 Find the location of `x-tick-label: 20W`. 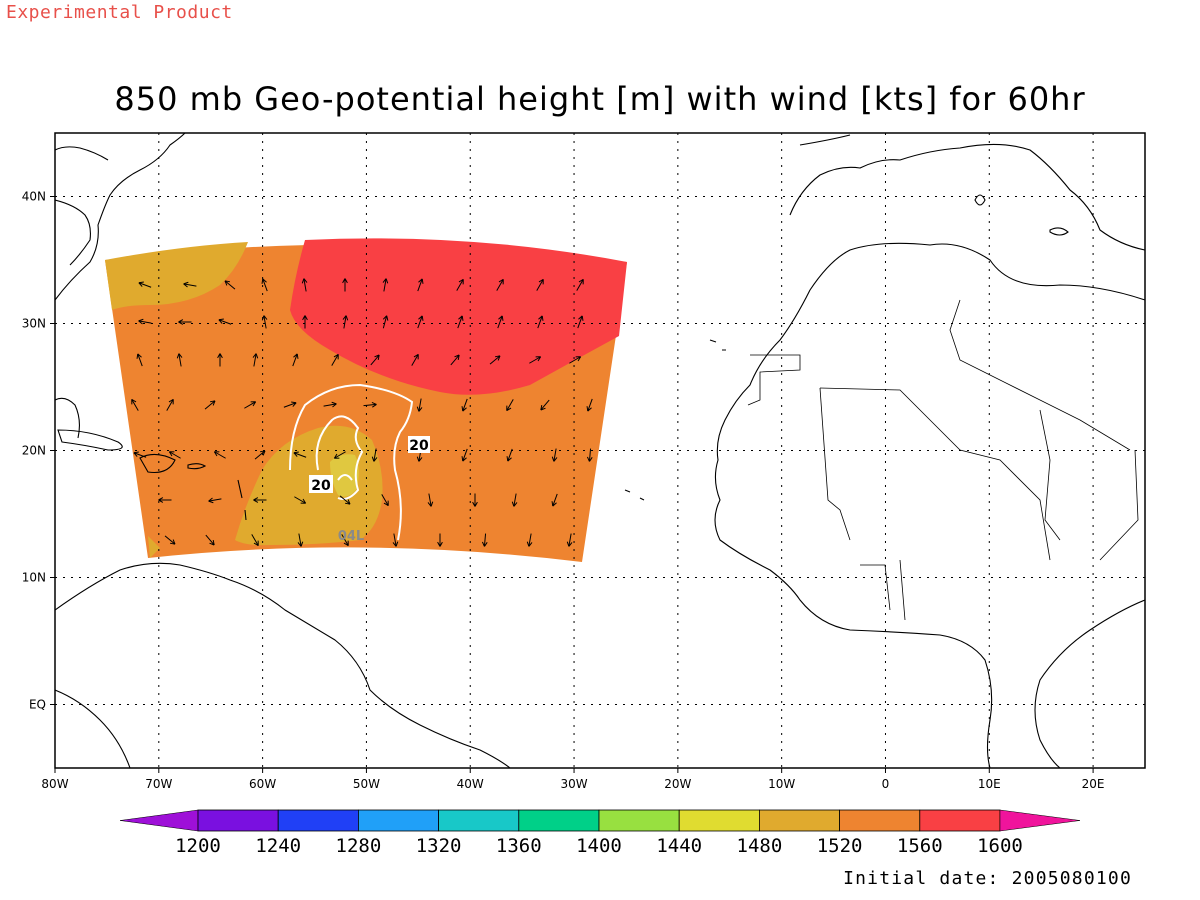

x-tick-label: 20W is located at coordinates (677, 784).